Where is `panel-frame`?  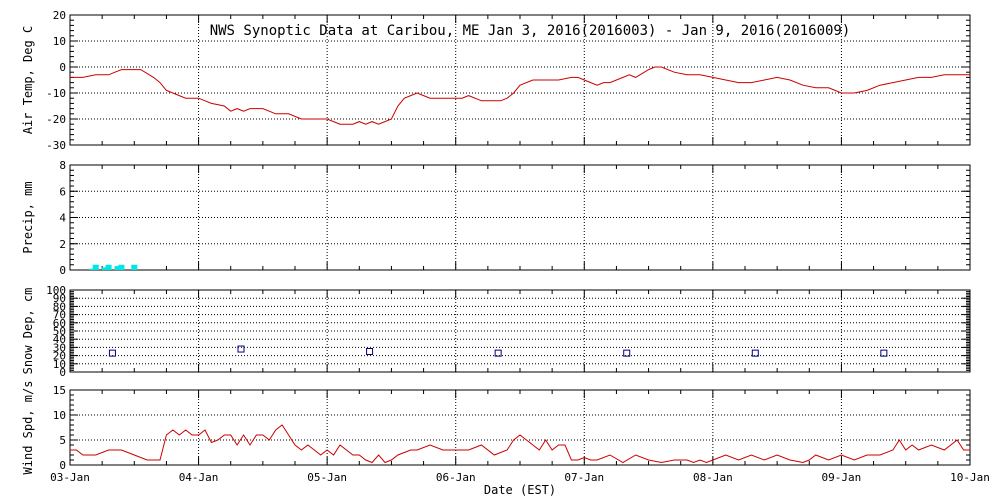 panel-frame is located at coordinates (520, 427).